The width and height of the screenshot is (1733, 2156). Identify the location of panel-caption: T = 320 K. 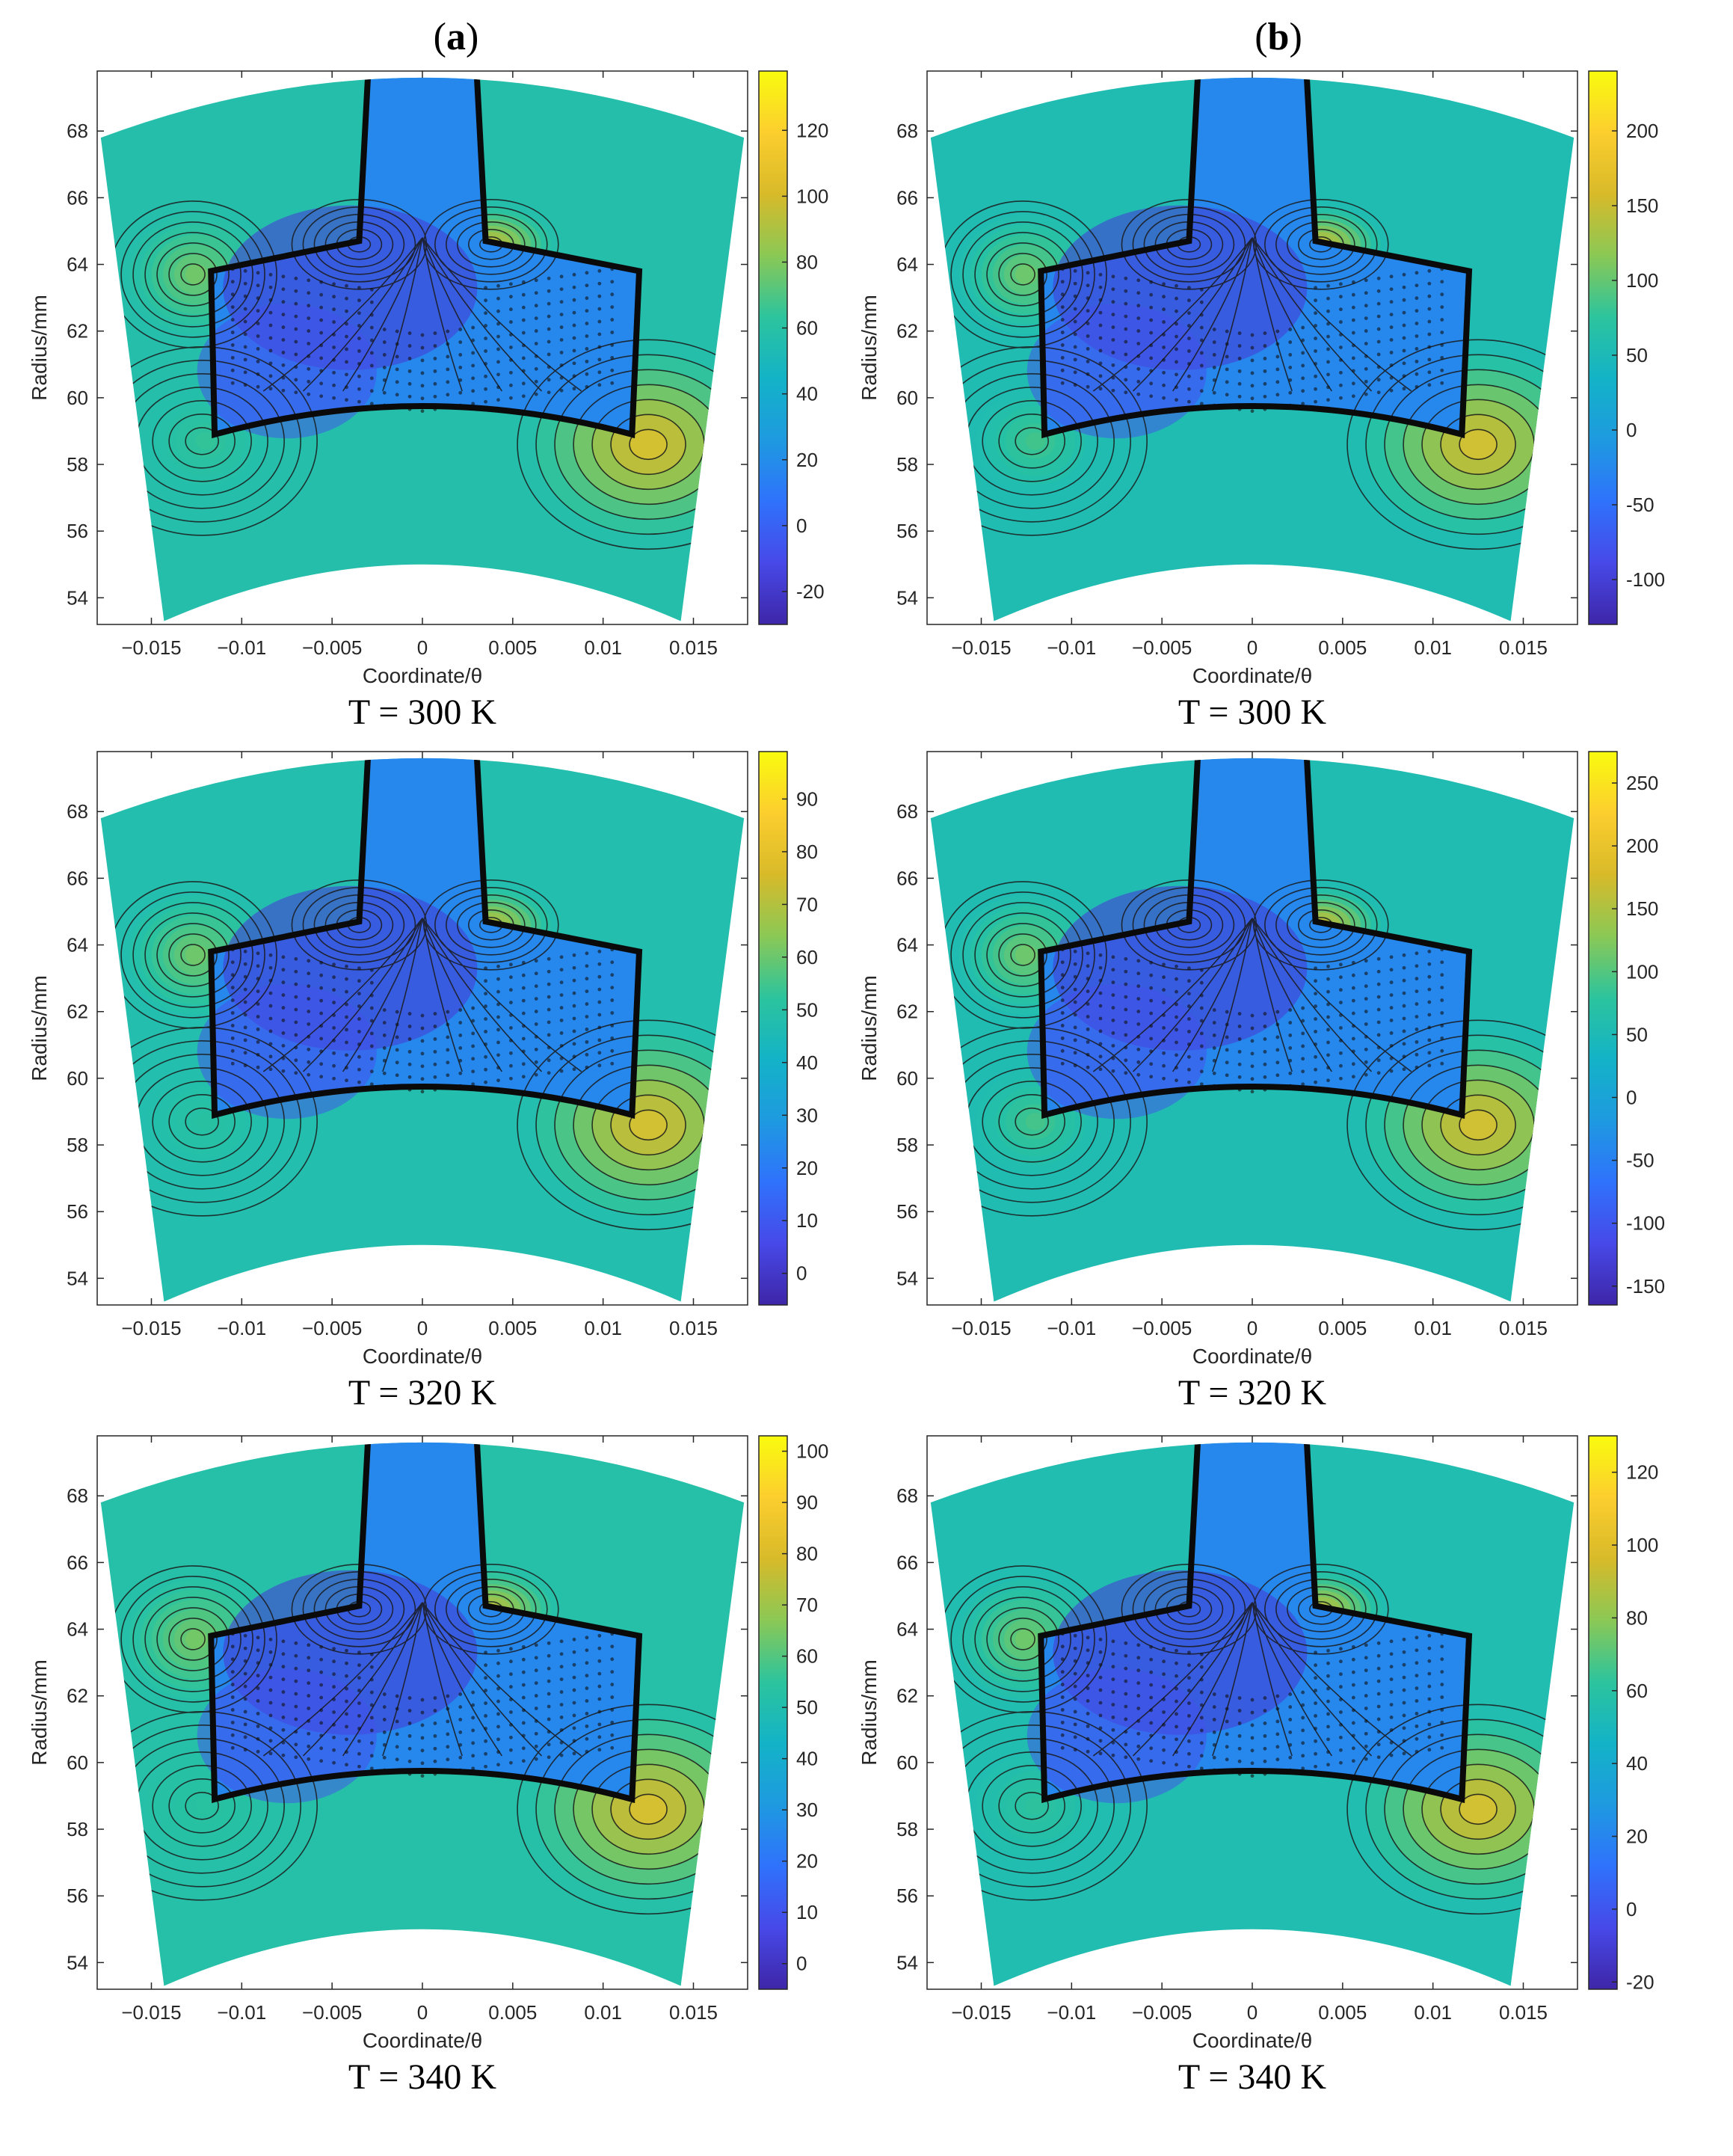
(1253, 1393).